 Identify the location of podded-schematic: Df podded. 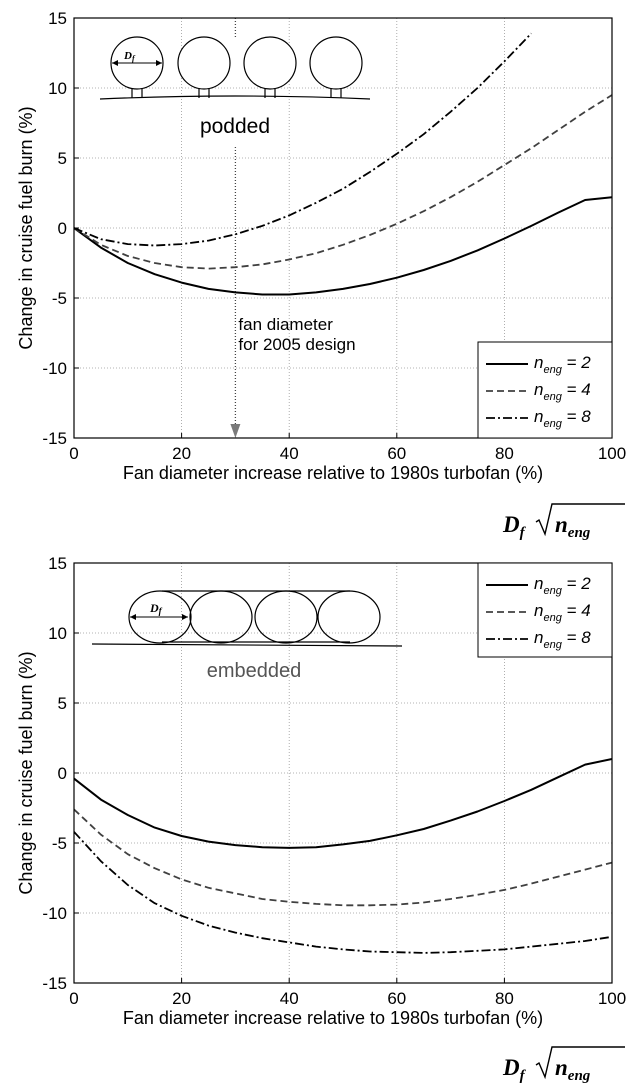
(235, 87).